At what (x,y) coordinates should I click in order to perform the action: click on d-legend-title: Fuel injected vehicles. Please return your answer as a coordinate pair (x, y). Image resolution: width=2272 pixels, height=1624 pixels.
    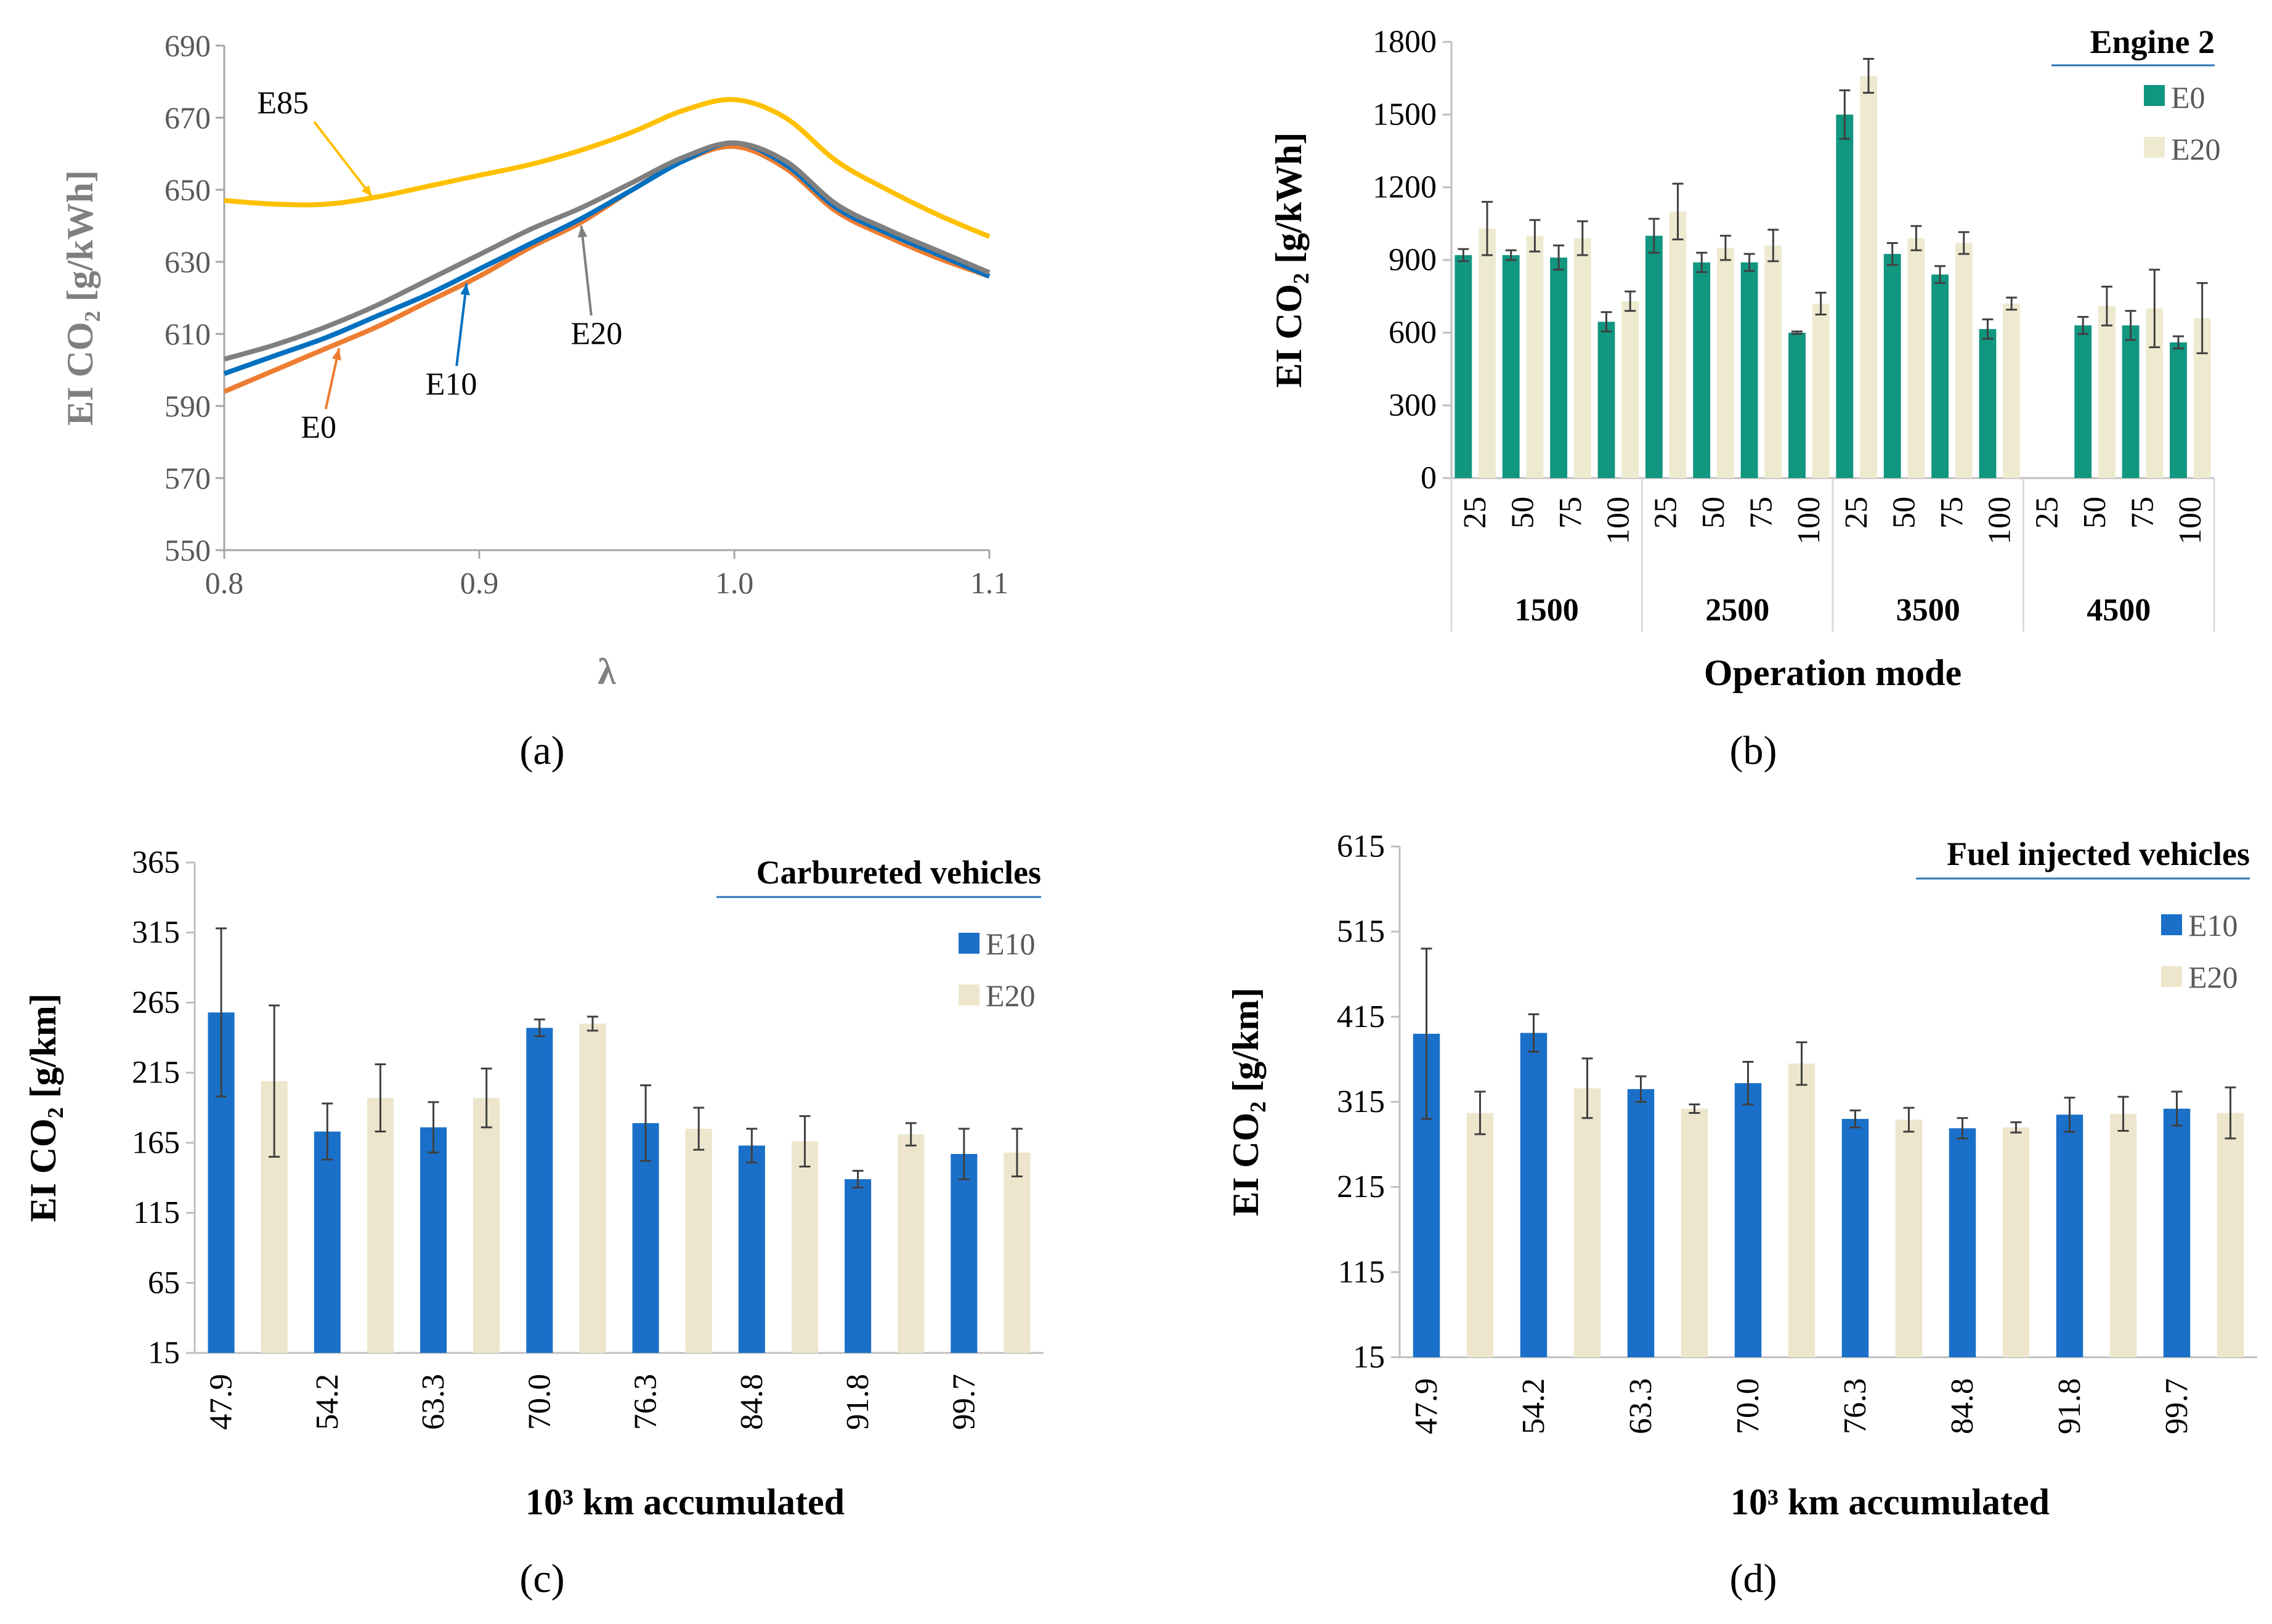
    Looking at the image, I should click on (2098, 853).